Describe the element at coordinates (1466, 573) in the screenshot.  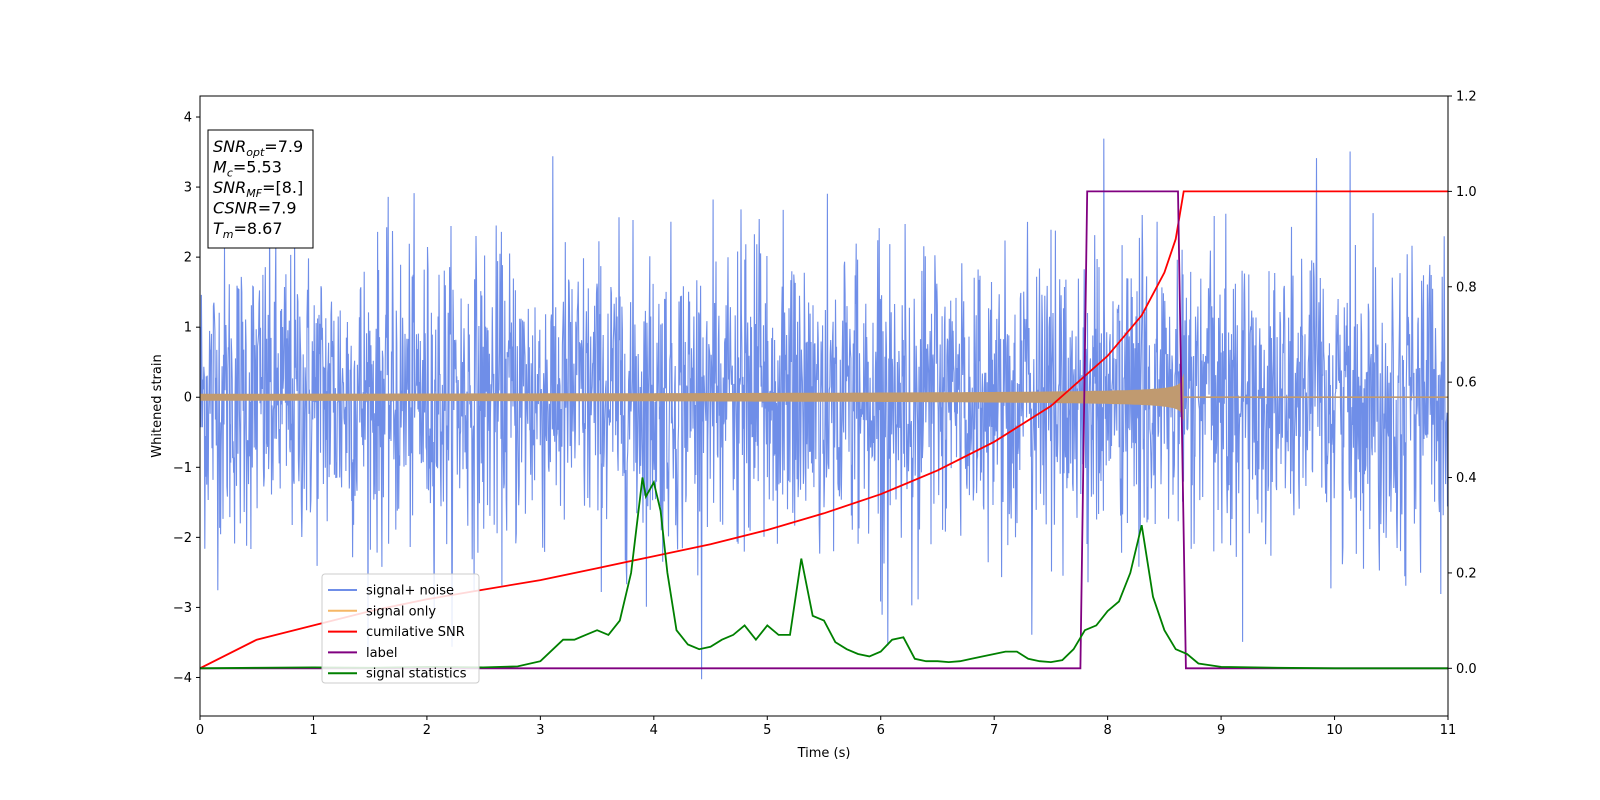
I see `y2-tick-label: 0.2` at that location.